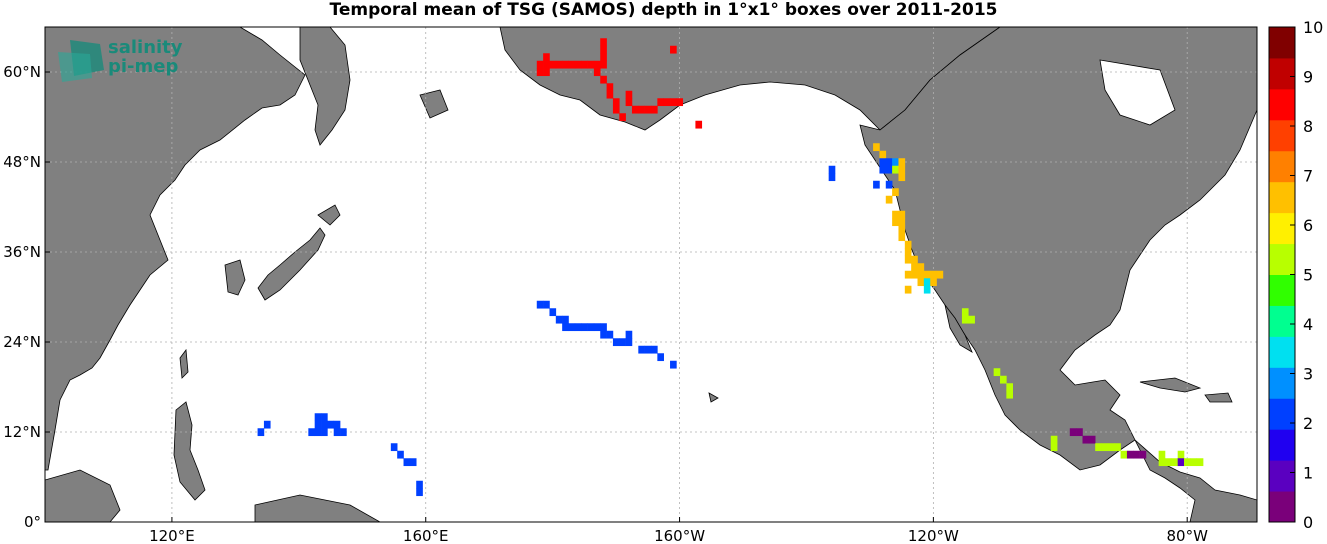 Image resolution: width=1327 pixels, height=544 pixels. I want to click on land-kamchatka, so click(325, 86).